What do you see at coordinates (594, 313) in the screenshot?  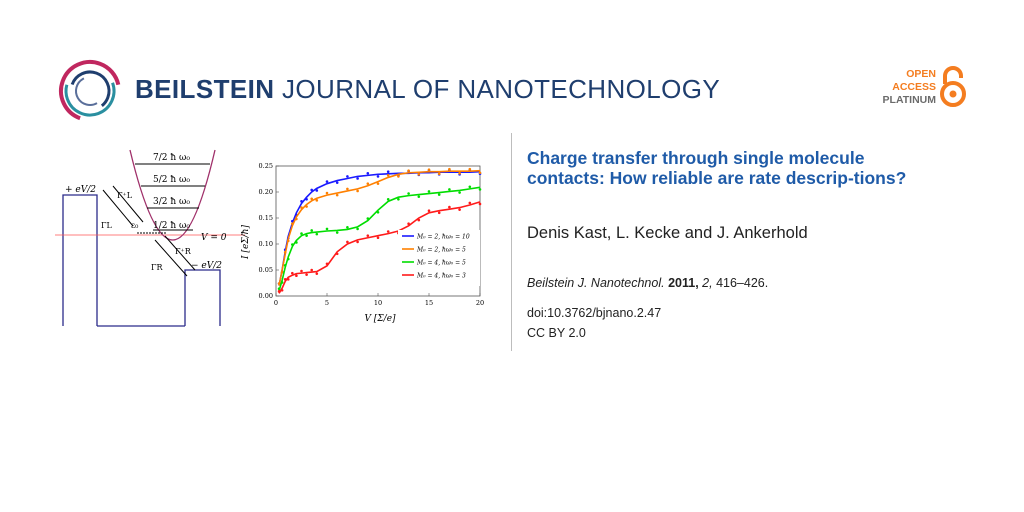 I see `article-doi: doi:10.3762/bjnano.2.47` at bounding box center [594, 313].